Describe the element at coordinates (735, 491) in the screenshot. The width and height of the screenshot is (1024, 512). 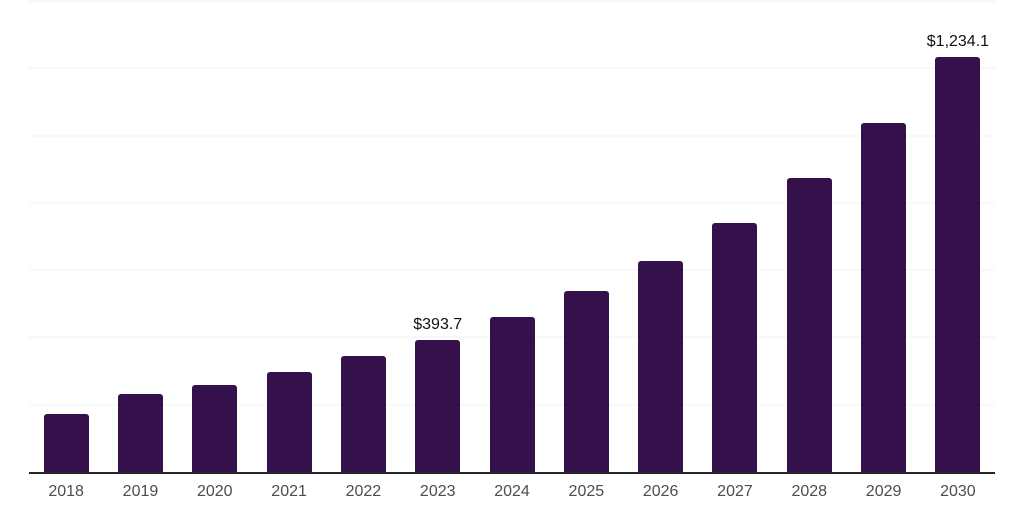
I see `x-tick-2027: 2027` at that location.